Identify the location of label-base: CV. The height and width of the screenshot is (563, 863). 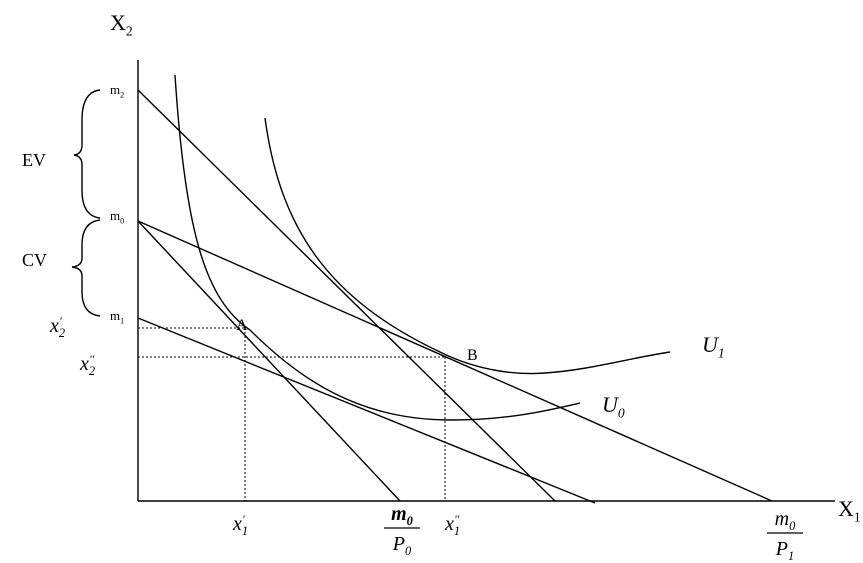
(34, 260).